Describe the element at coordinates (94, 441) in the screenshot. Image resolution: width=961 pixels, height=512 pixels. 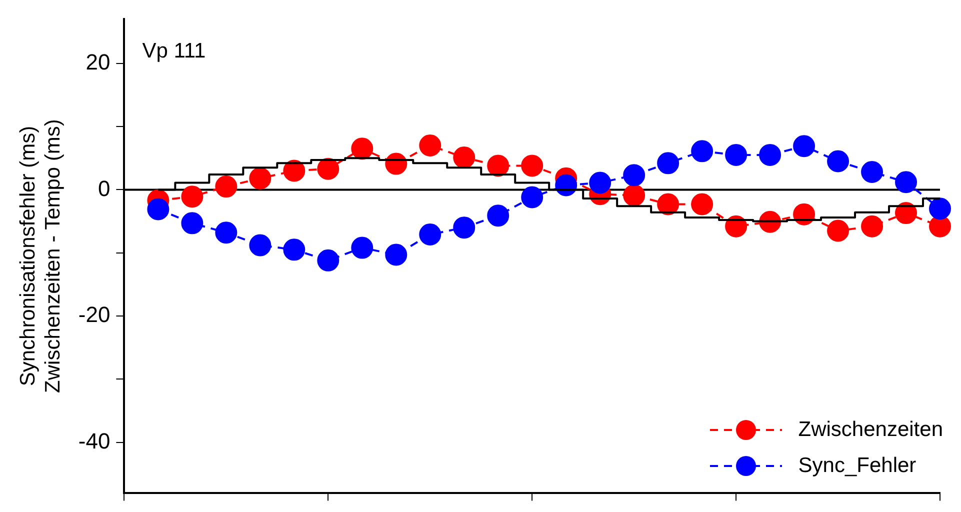
I see `y-tick-label: -40` at that location.